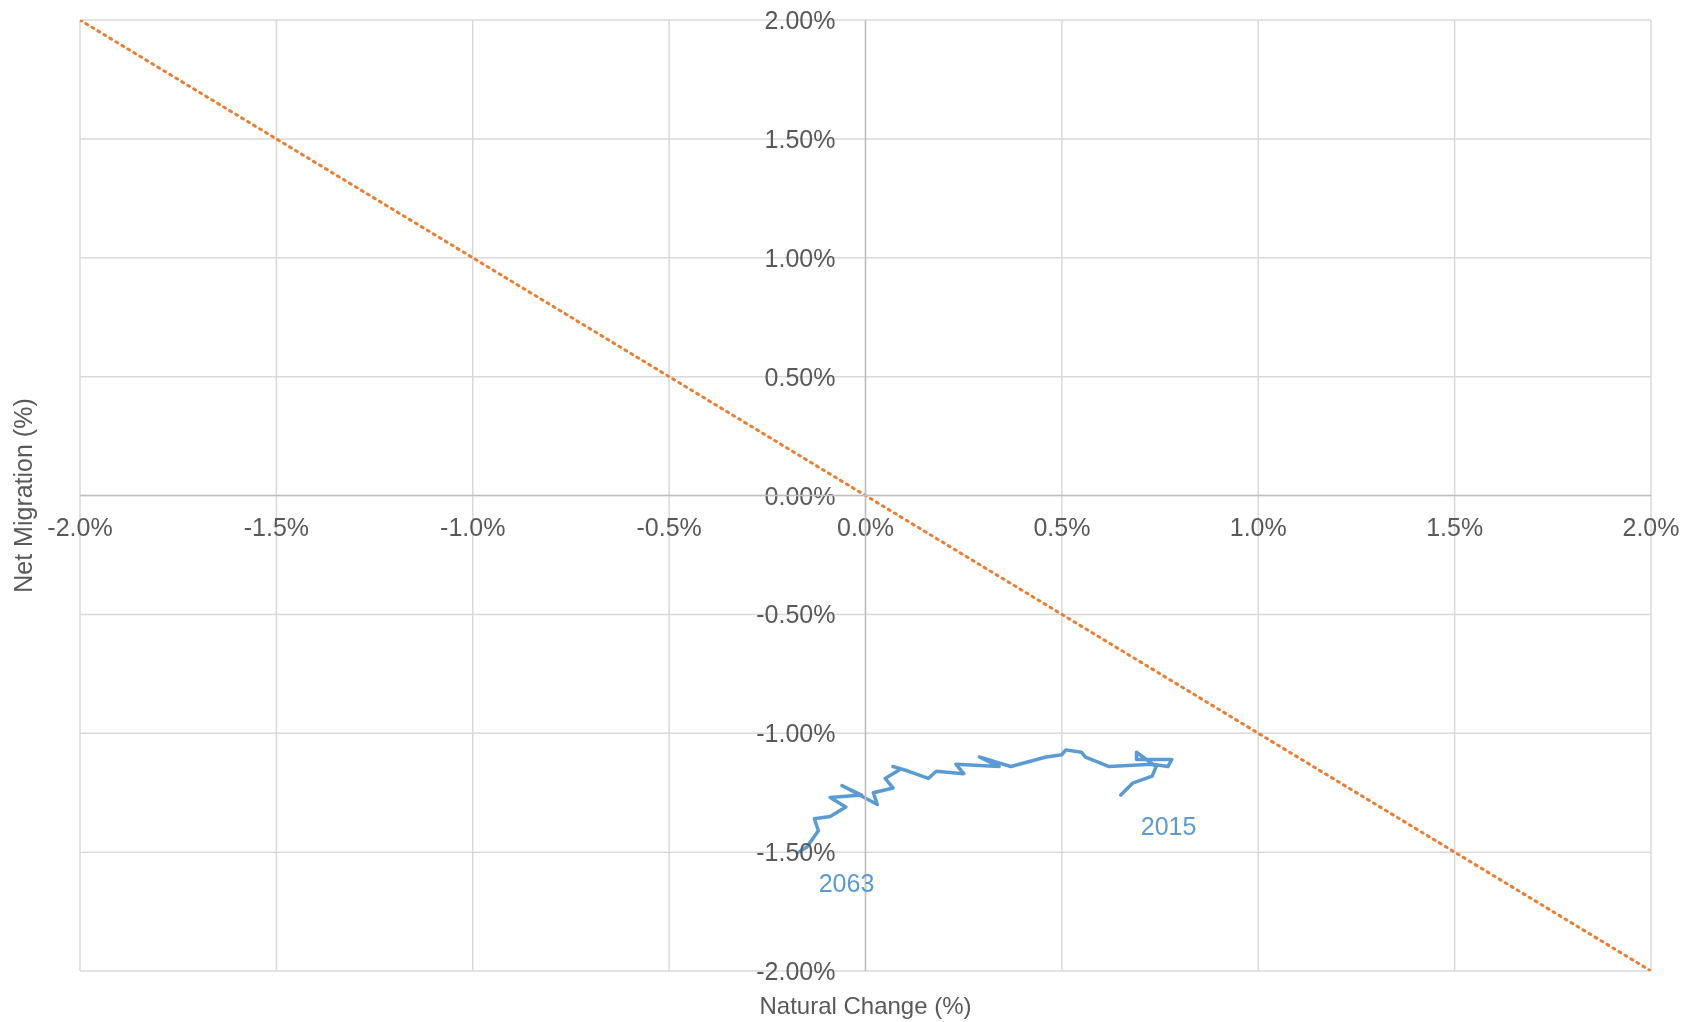 This screenshot has height=1022, width=1689. What do you see at coordinates (1062, 526) in the screenshot?
I see `x-tick-label: 0.5%` at bounding box center [1062, 526].